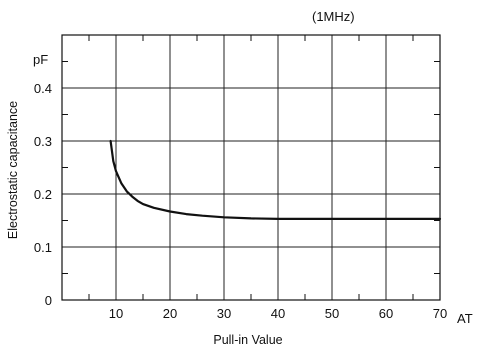 The image size is (482, 350). What do you see at coordinates (440, 313) in the screenshot?
I see `x-tick-label: 70` at bounding box center [440, 313].